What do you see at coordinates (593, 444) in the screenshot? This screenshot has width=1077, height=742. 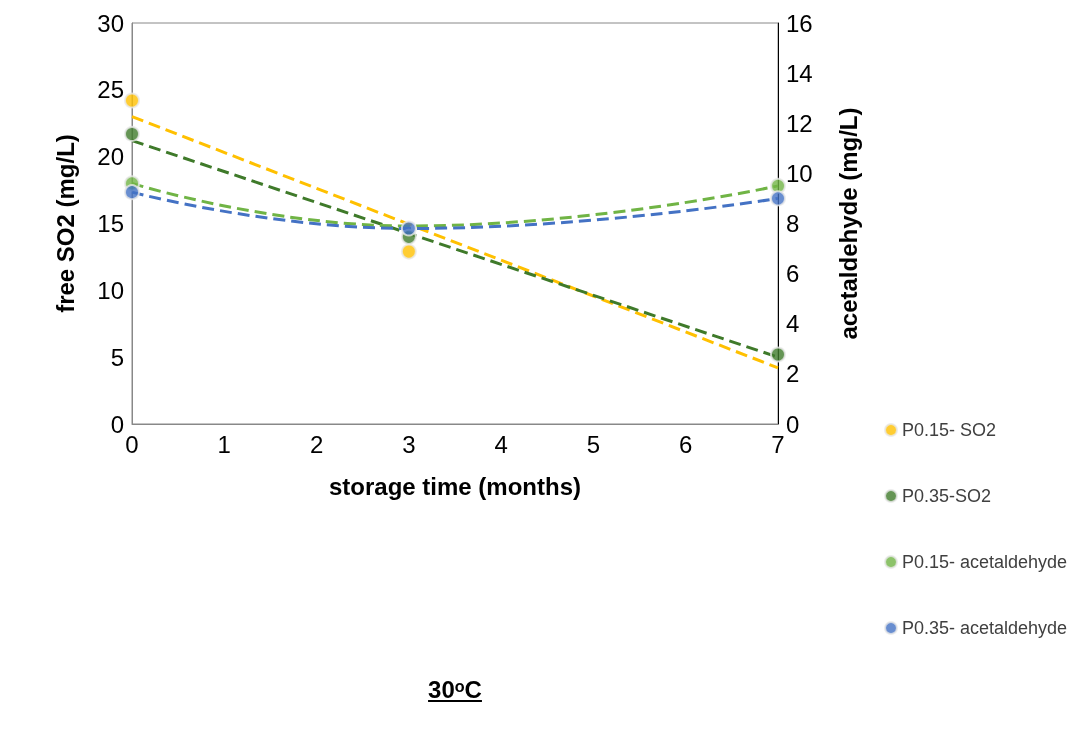 I see `x-tick-label: 5` at bounding box center [593, 444].